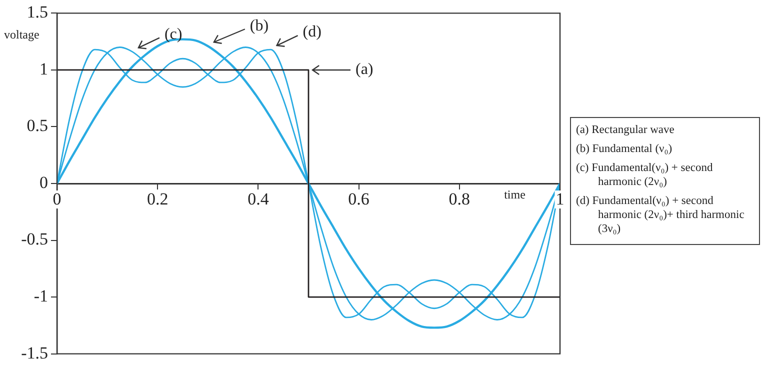 The image size is (766, 367). I want to click on x-tick-label: 0.2, so click(157, 198).